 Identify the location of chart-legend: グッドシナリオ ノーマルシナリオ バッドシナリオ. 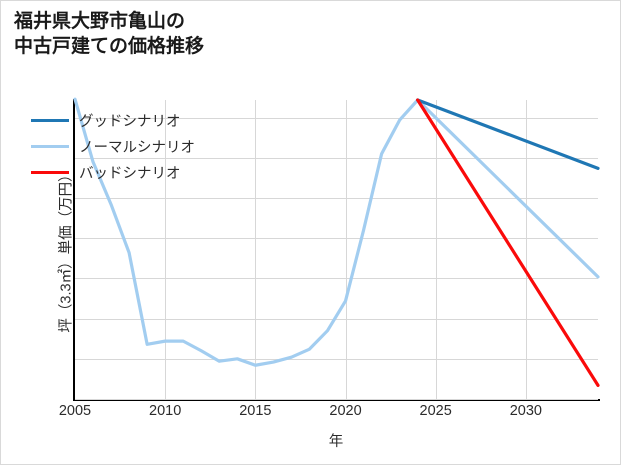
(113, 146).